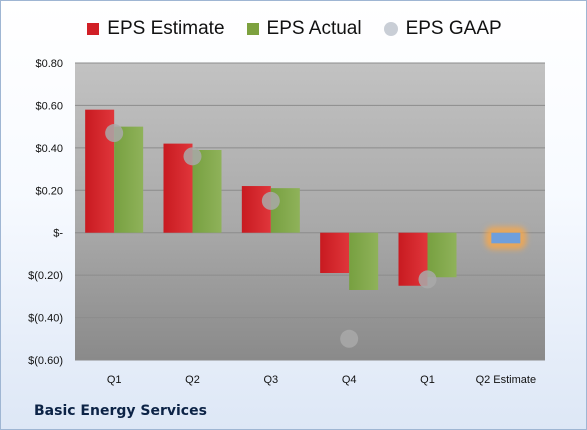  Describe the element at coordinates (270, 380) in the screenshot. I see `x-tick-label: Q3` at that location.